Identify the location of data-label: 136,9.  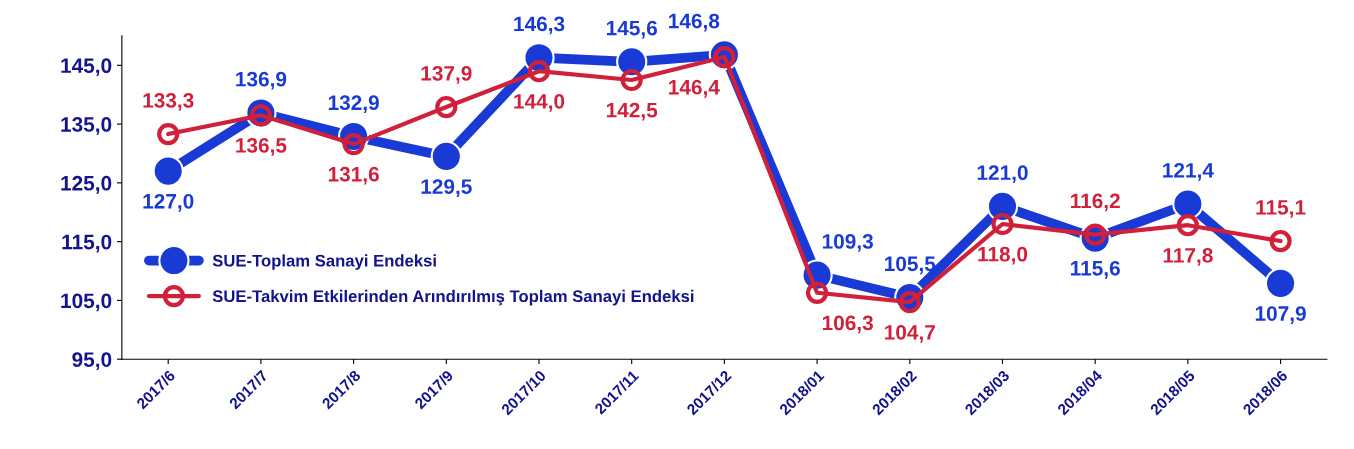
(261, 80).